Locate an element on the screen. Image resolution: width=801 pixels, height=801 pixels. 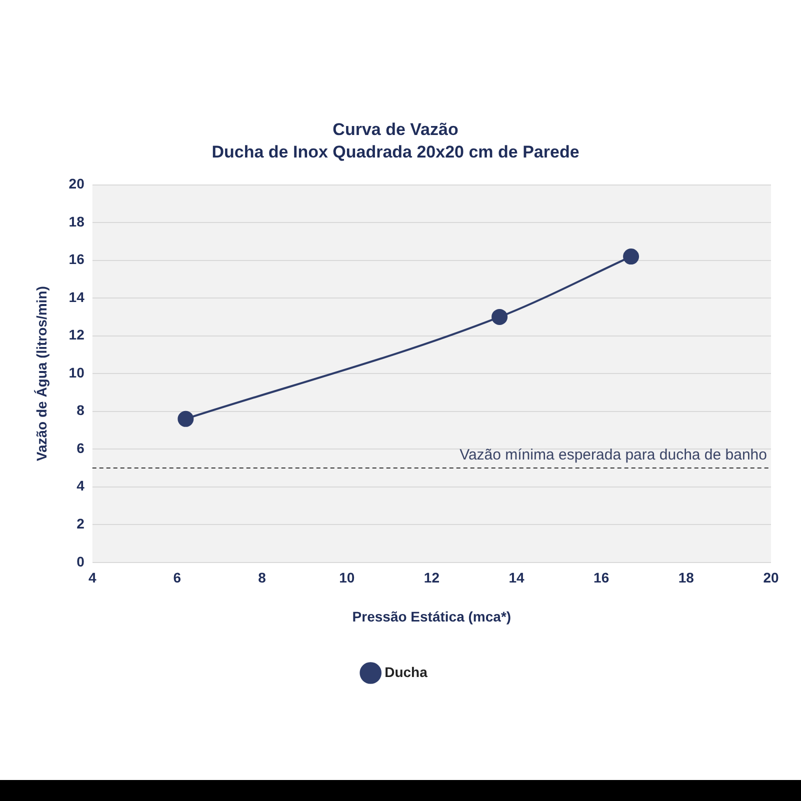
chart-title: Curva de Vazão is located at coordinates (395, 129).